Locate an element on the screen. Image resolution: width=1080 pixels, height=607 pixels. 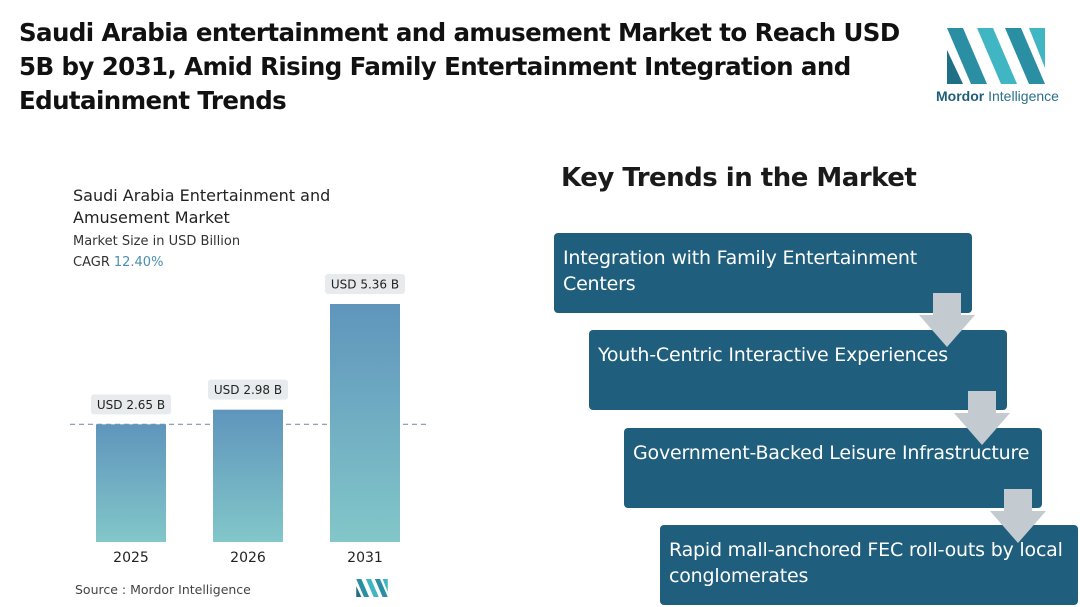
data-label-2025: USD 2.65 B is located at coordinates (131, 405).